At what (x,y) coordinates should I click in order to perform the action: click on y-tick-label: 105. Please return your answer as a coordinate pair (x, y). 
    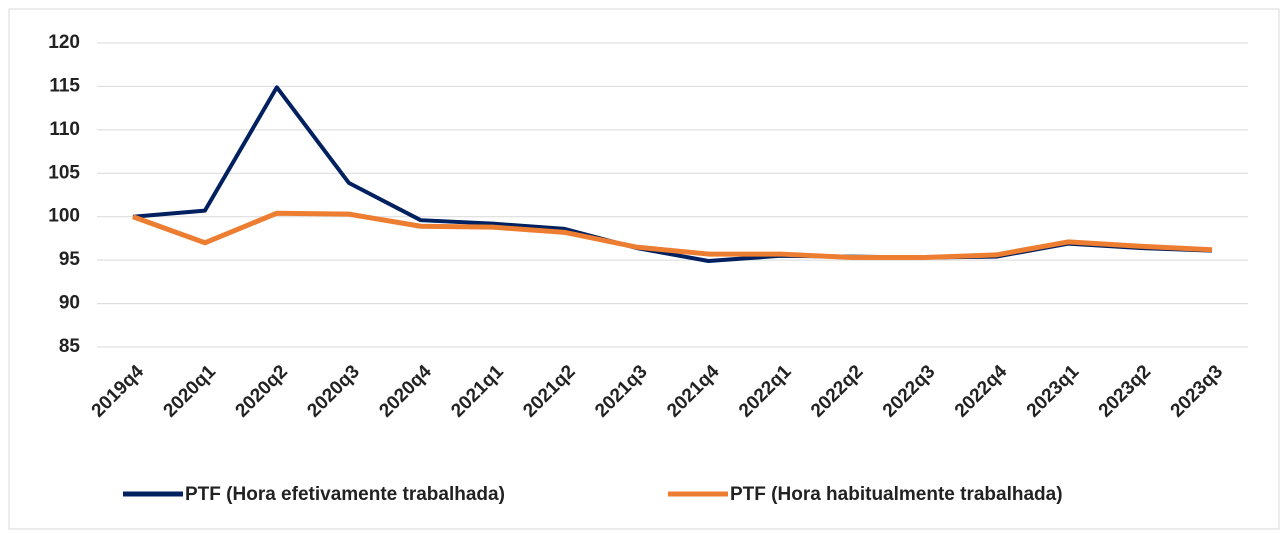
    Looking at the image, I should click on (64, 172).